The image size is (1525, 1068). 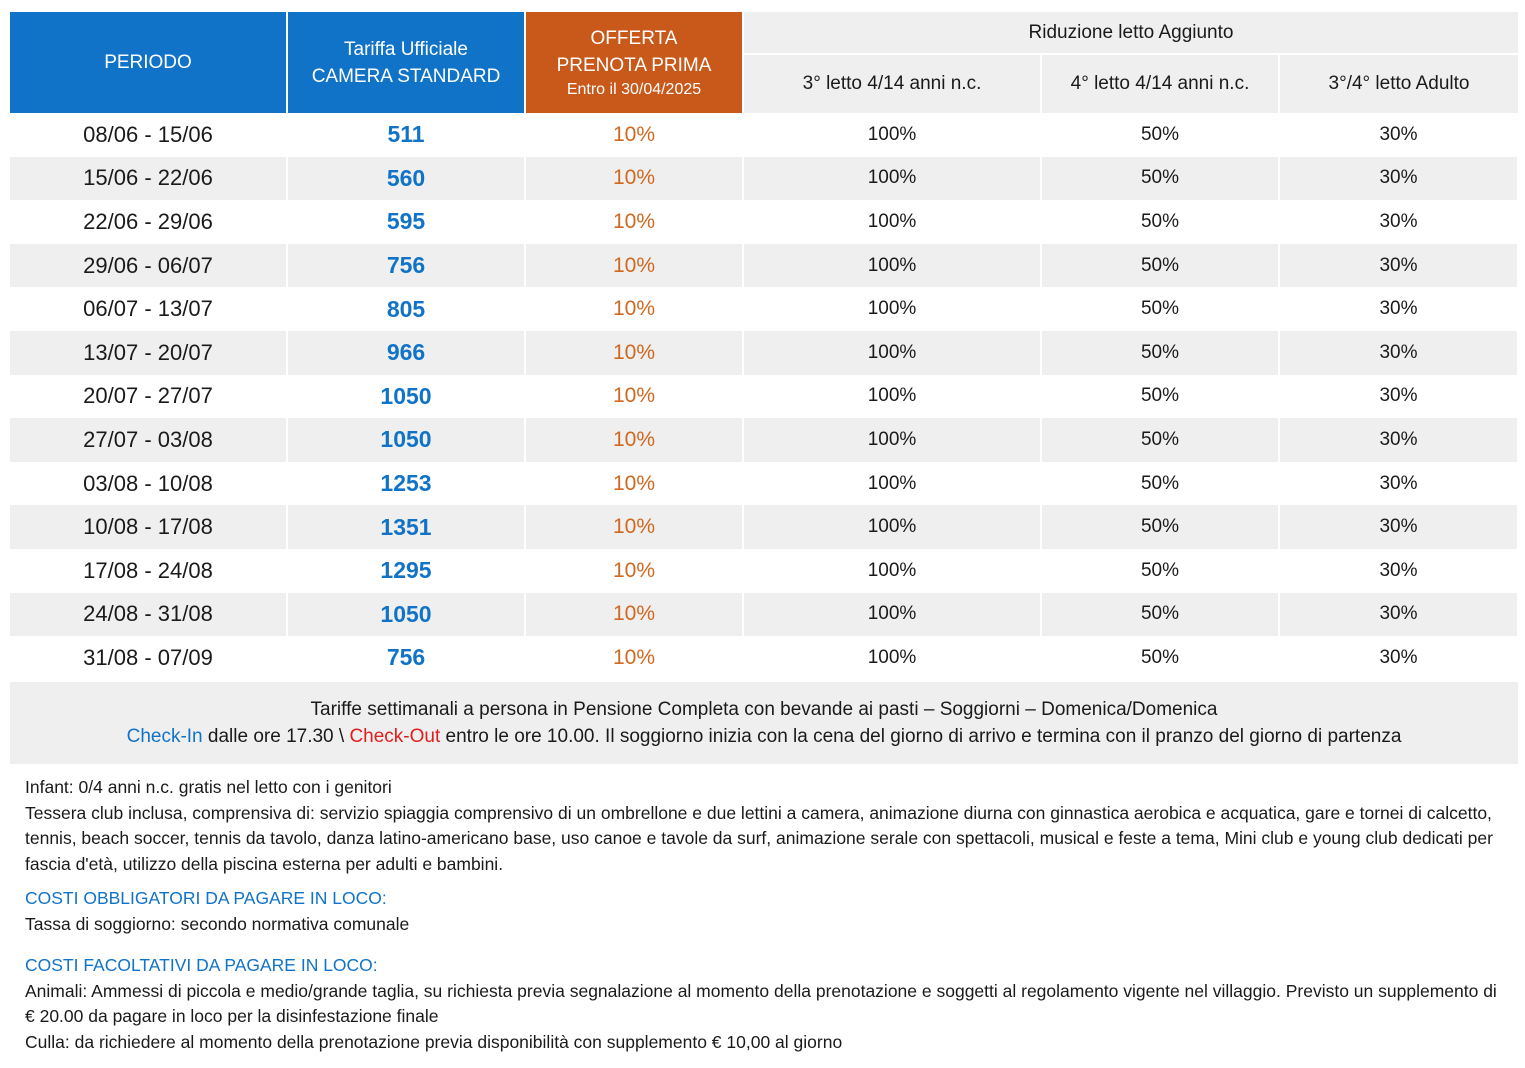 What do you see at coordinates (395, 736) in the screenshot?
I see `checkout-label: Check-Out` at bounding box center [395, 736].